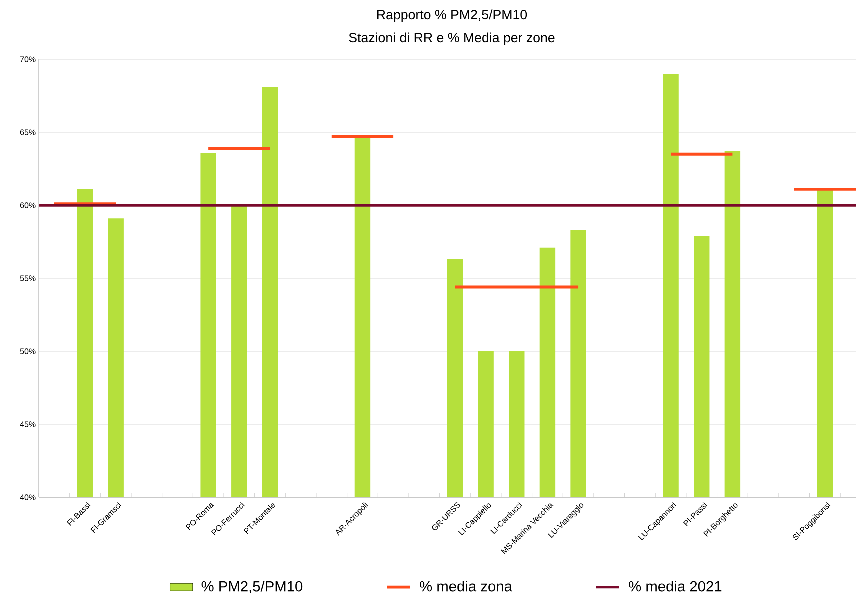 The width and height of the screenshot is (866, 601). What do you see at coordinates (466, 586) in the screenshot?
I see `legend-label: % media zona` at bounding box center [466, 586].